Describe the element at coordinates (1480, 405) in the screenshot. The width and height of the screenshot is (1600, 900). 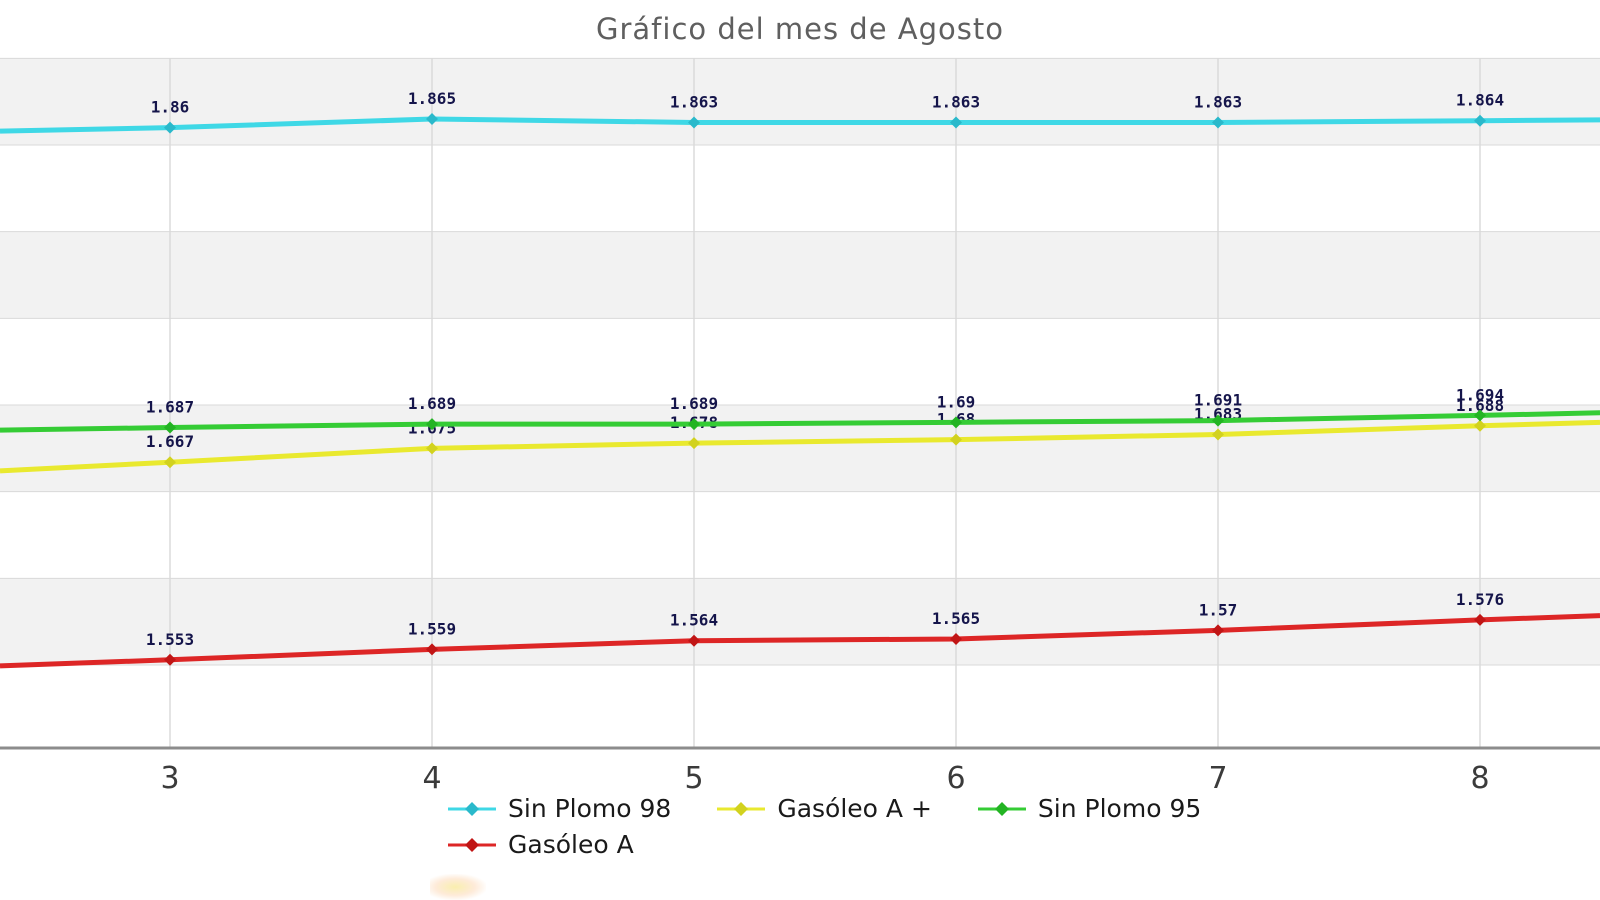
I see `data-point-label: 1.688` at that location.